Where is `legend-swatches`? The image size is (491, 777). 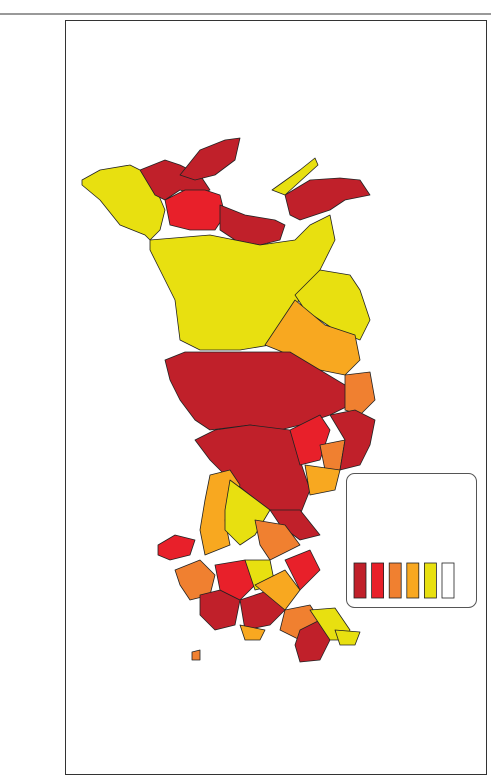 legend-swatches is located at coordinates (404, 580).